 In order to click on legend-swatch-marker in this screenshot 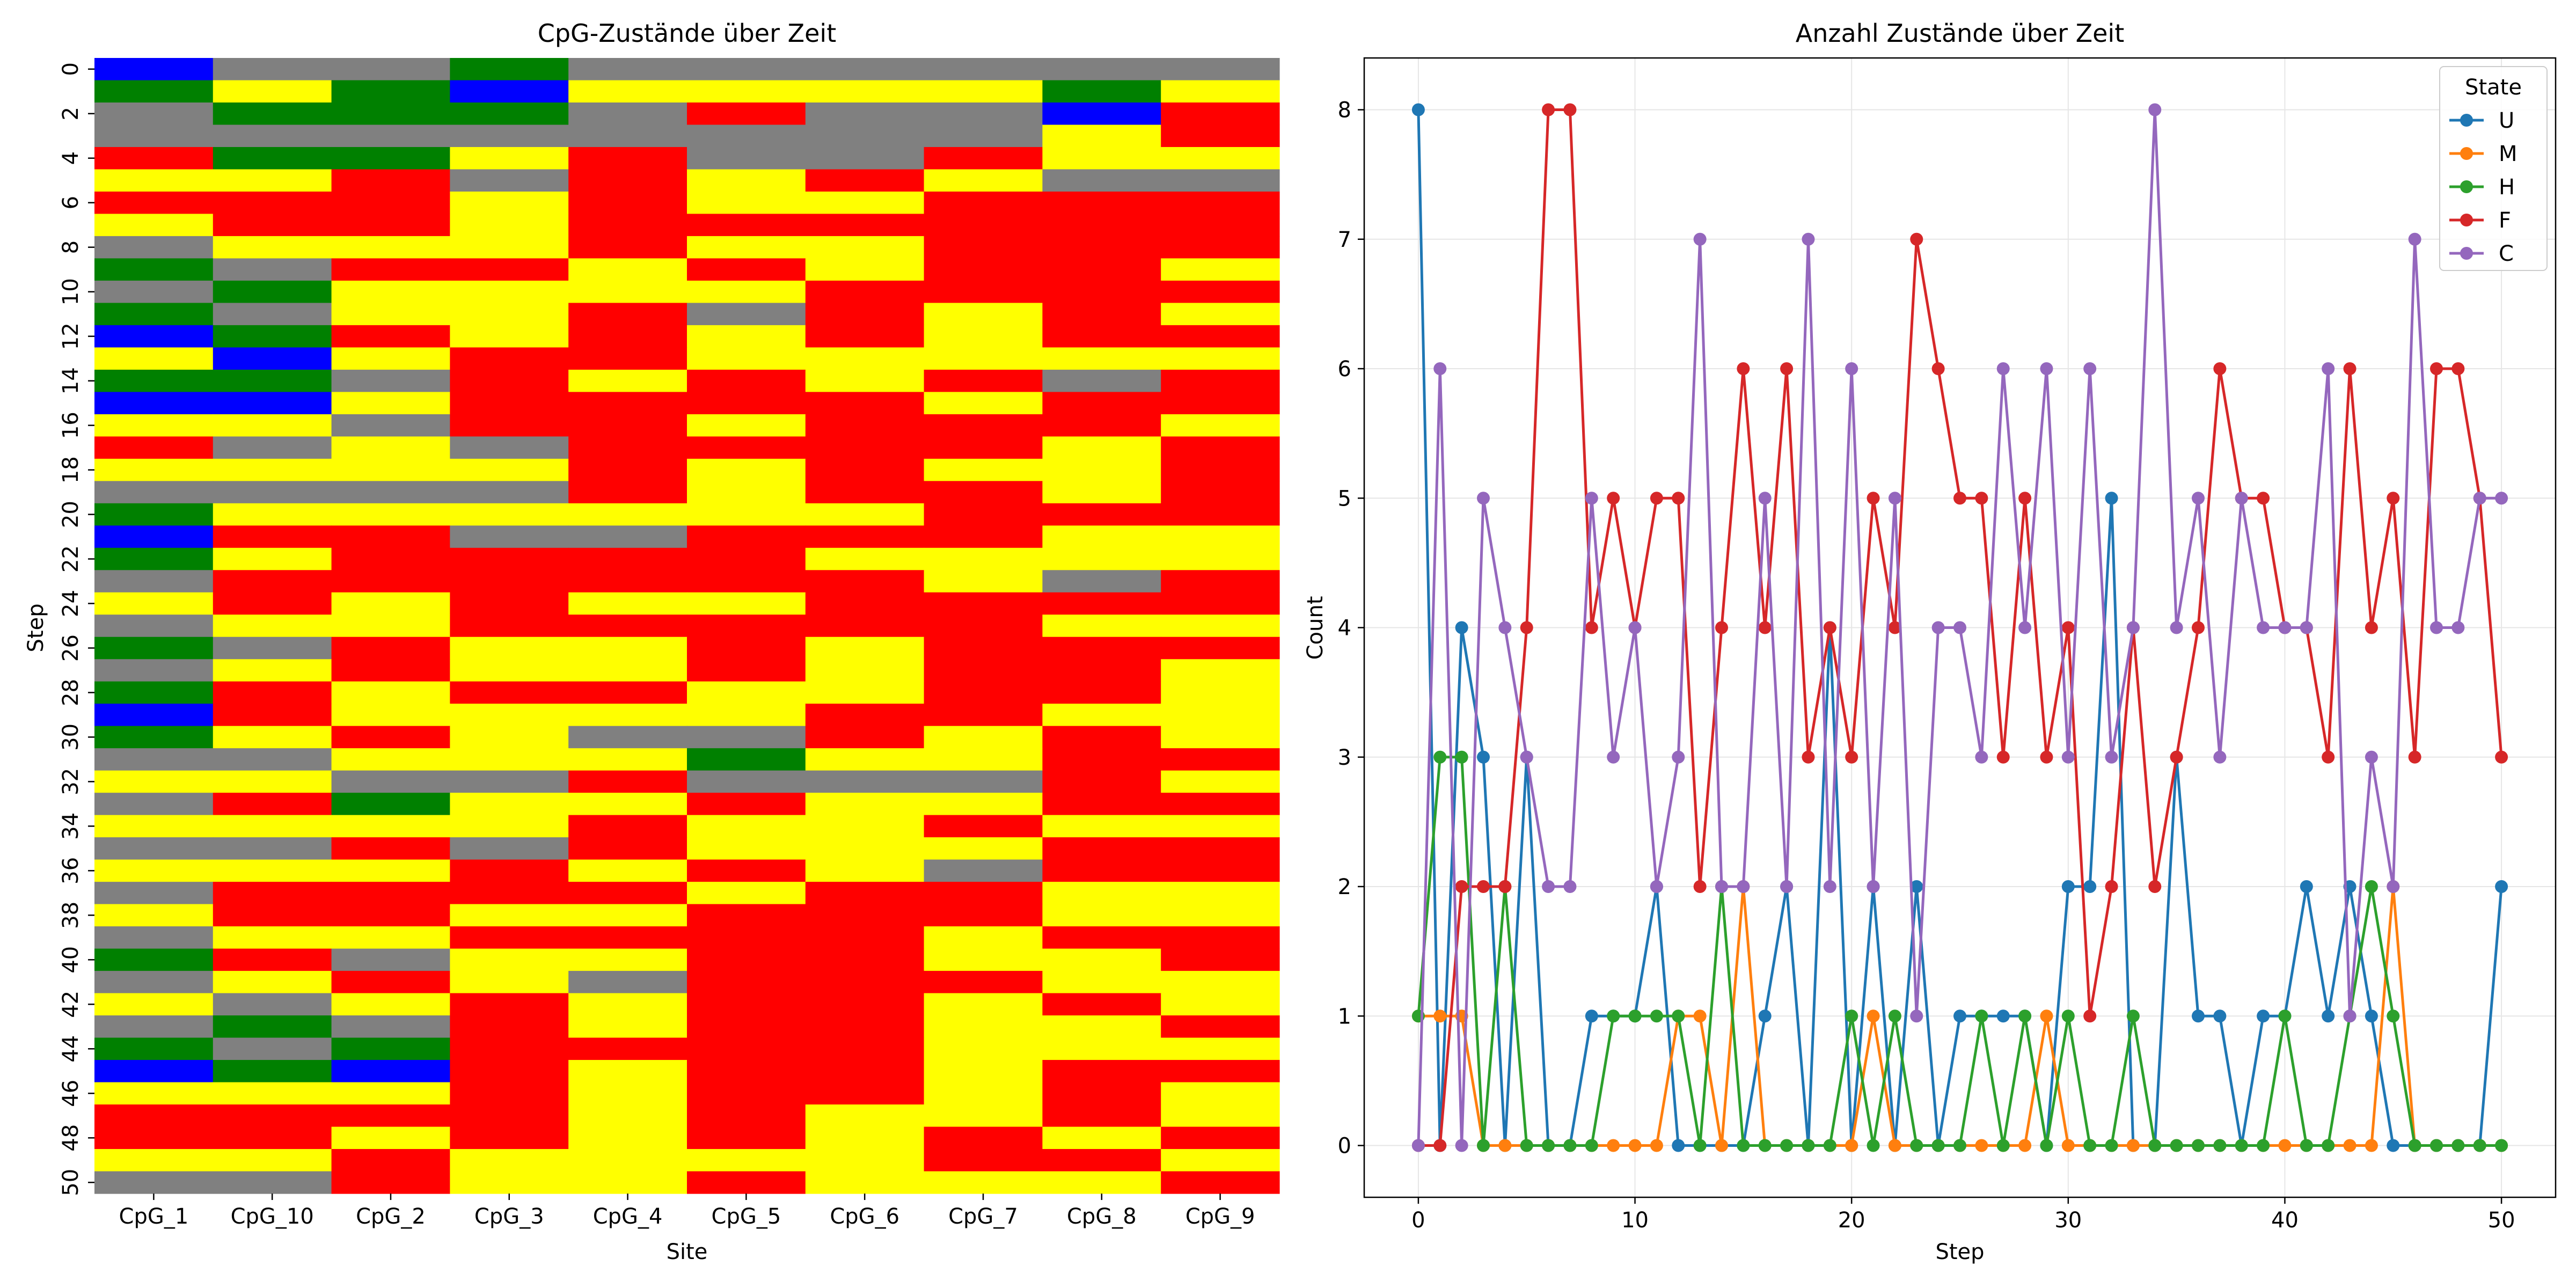, I will do `click(2466, 220)`.